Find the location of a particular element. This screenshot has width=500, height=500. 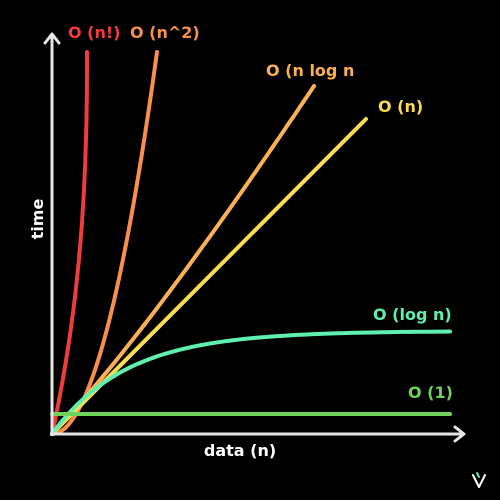

y-axis-label: time is located at coordinates (37, 219).